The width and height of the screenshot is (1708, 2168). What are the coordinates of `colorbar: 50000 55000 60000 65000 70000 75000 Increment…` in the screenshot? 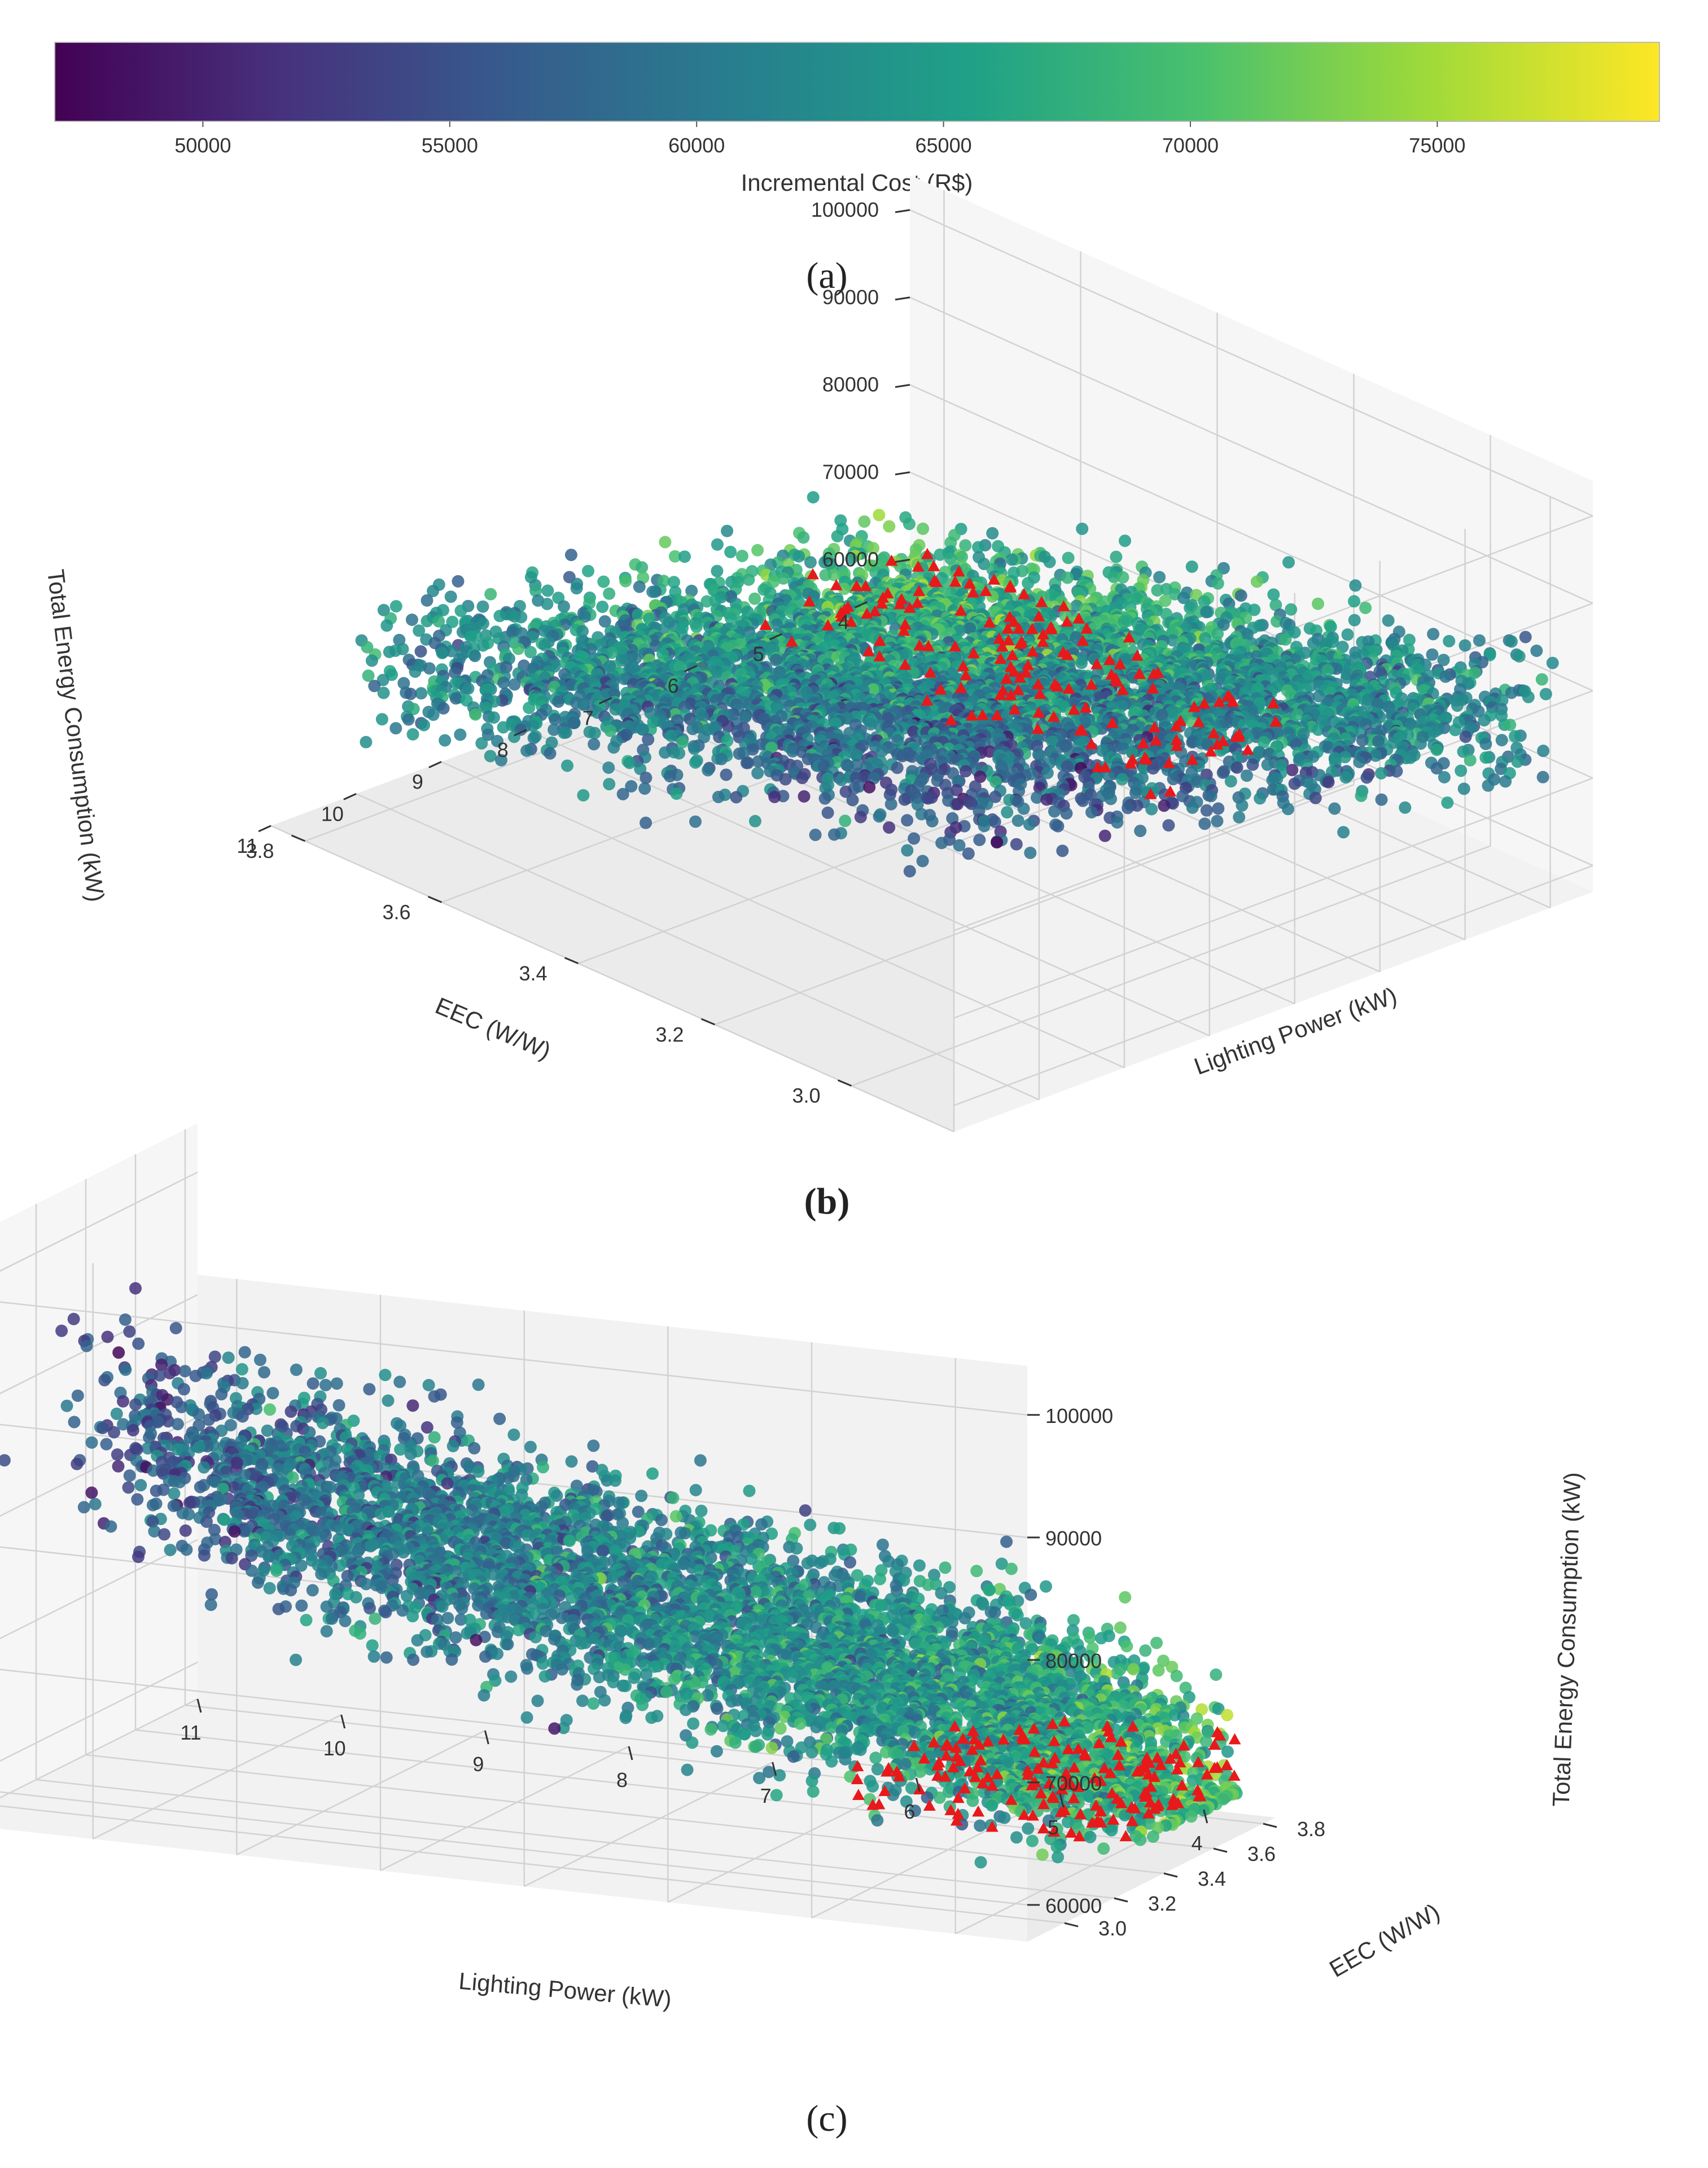 It's located at (857, 119).